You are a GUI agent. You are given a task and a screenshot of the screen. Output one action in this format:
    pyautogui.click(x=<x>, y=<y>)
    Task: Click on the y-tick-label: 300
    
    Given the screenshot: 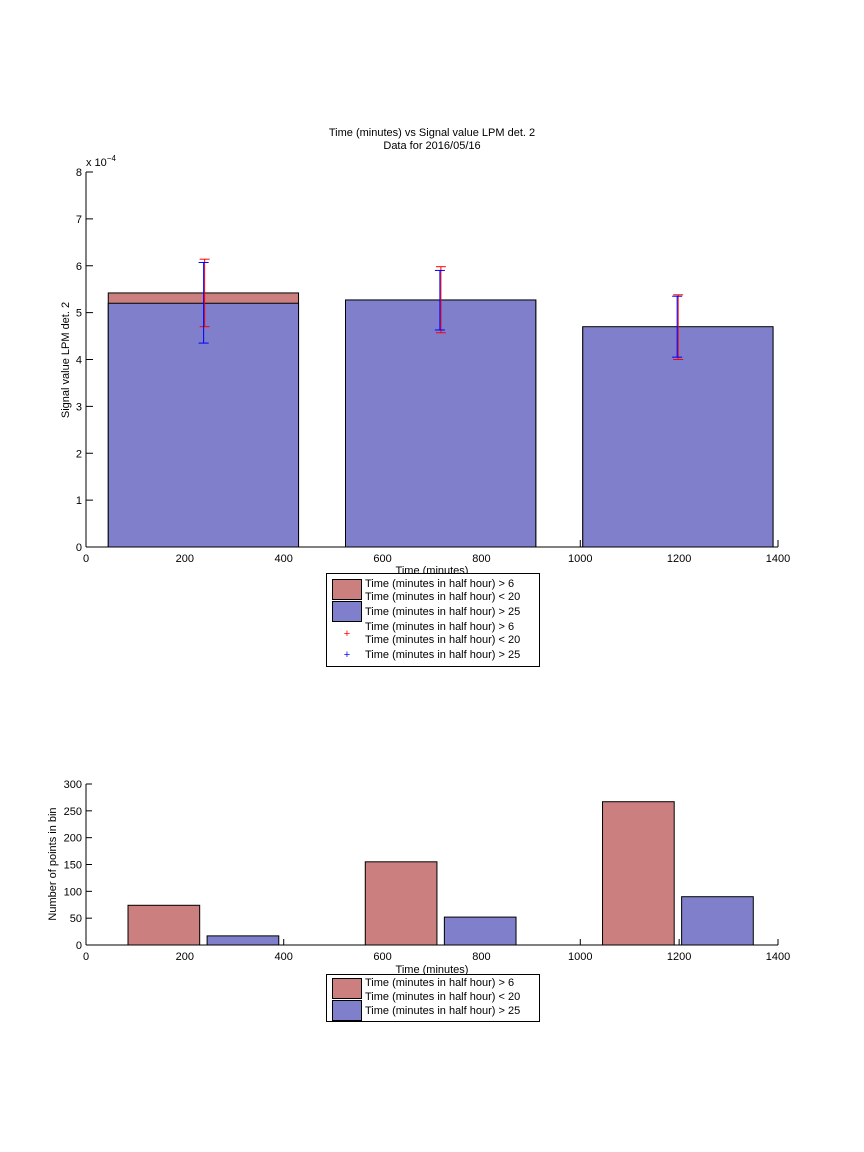 What is the action you would take?
    pyautogui.click(x=73, y=785)
    